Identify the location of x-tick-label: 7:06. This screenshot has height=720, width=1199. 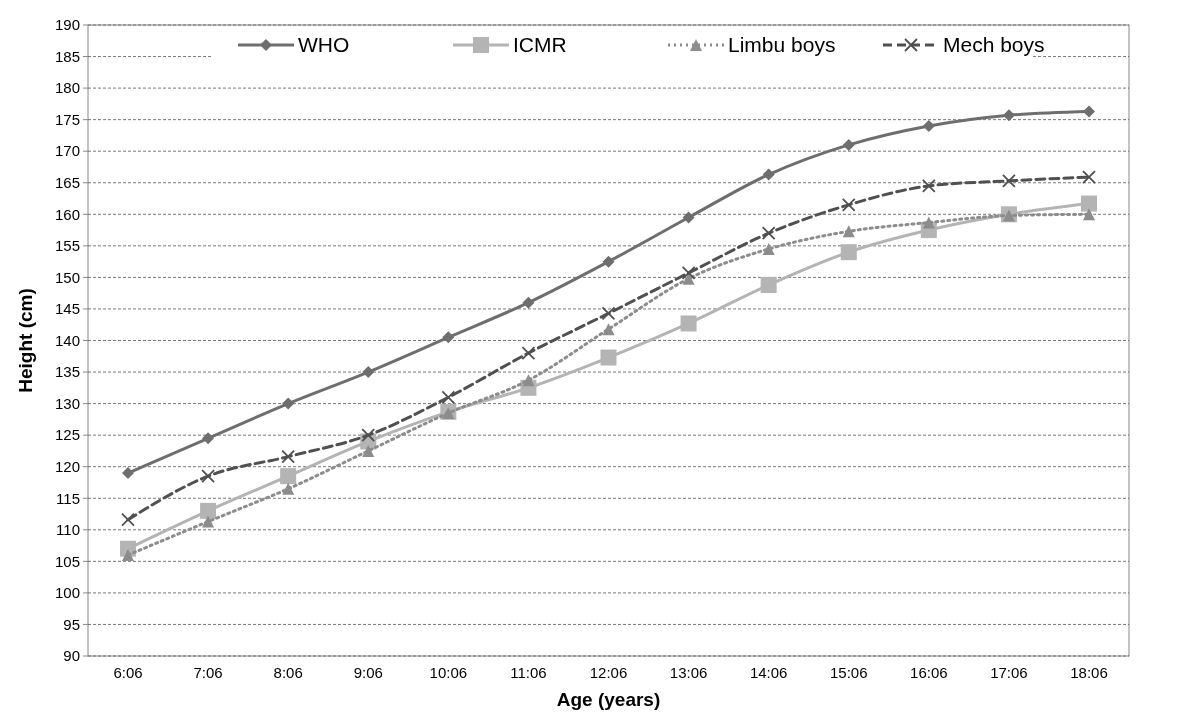
(208, 672).